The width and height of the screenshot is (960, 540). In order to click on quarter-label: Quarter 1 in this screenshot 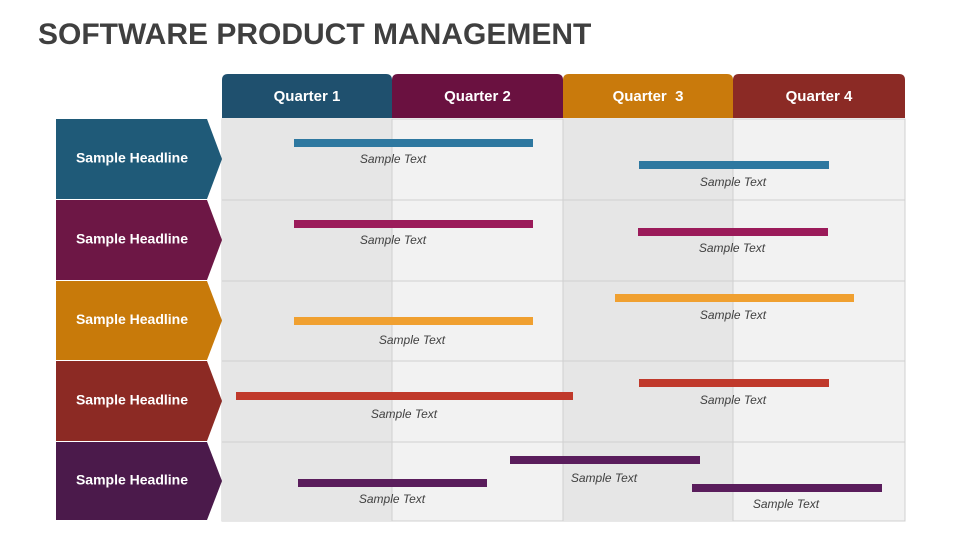, I will do `click(307, 96)`.